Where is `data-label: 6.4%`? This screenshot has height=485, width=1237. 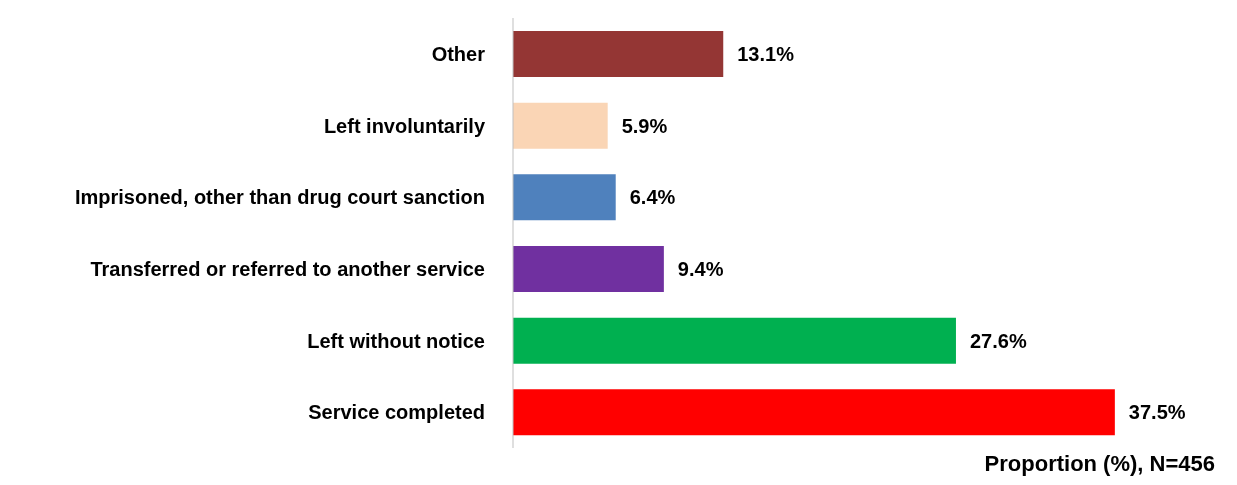
data-label: 6.4% is located at coordinates (652, 197).